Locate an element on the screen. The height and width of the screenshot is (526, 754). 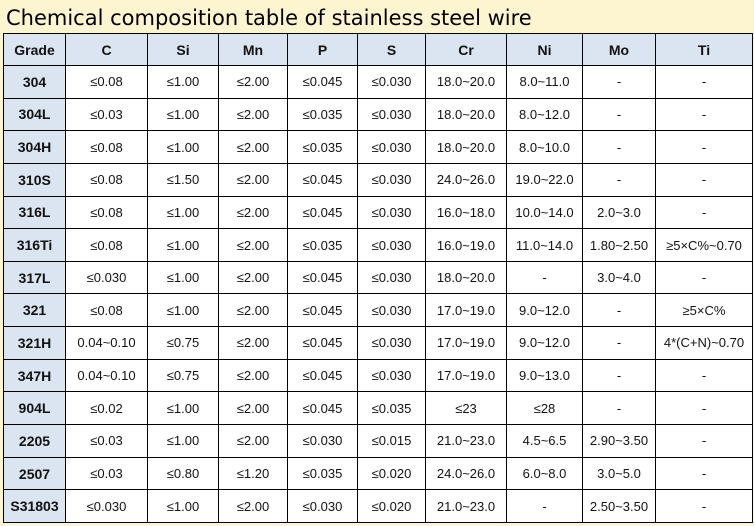
cell-s: ≤0.035 is located at coordinates (391, 408).